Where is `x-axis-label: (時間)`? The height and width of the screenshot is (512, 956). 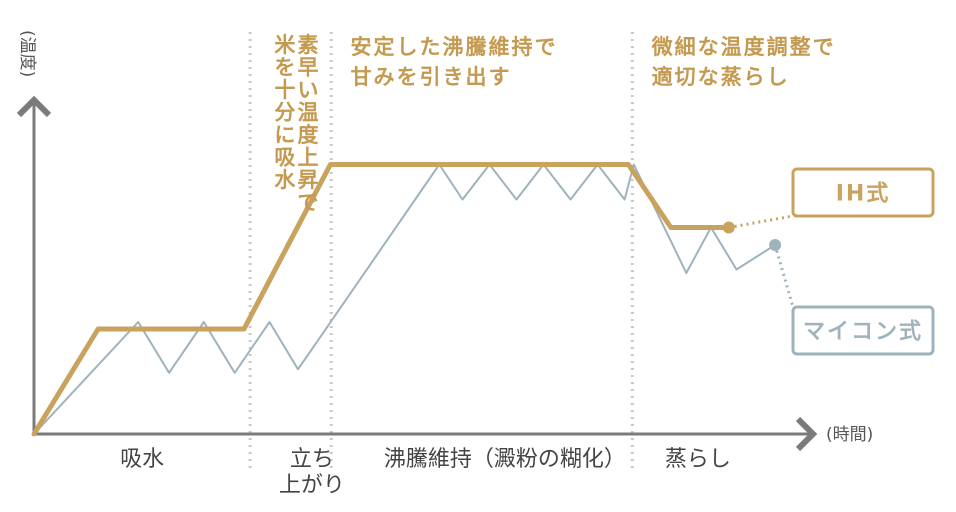
x-axis-label: (時間) is located at coordinates (849, 435).